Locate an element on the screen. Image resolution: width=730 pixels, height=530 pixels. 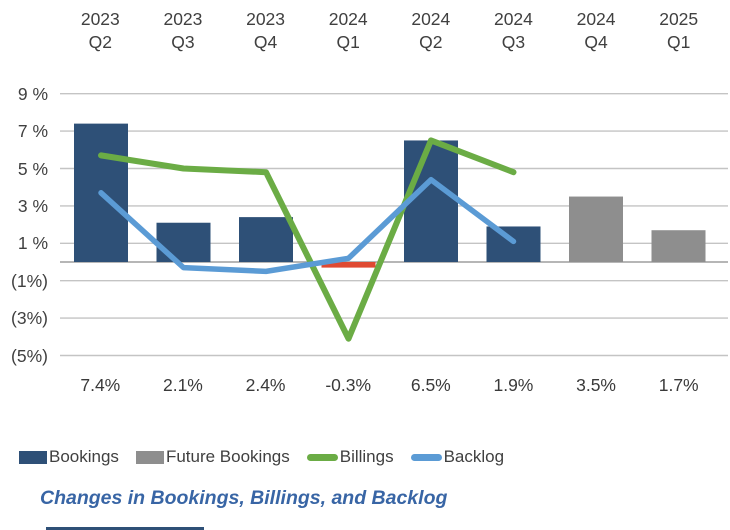
x-axis-header: 2025 Q1 is located at coordinates (678, 31).